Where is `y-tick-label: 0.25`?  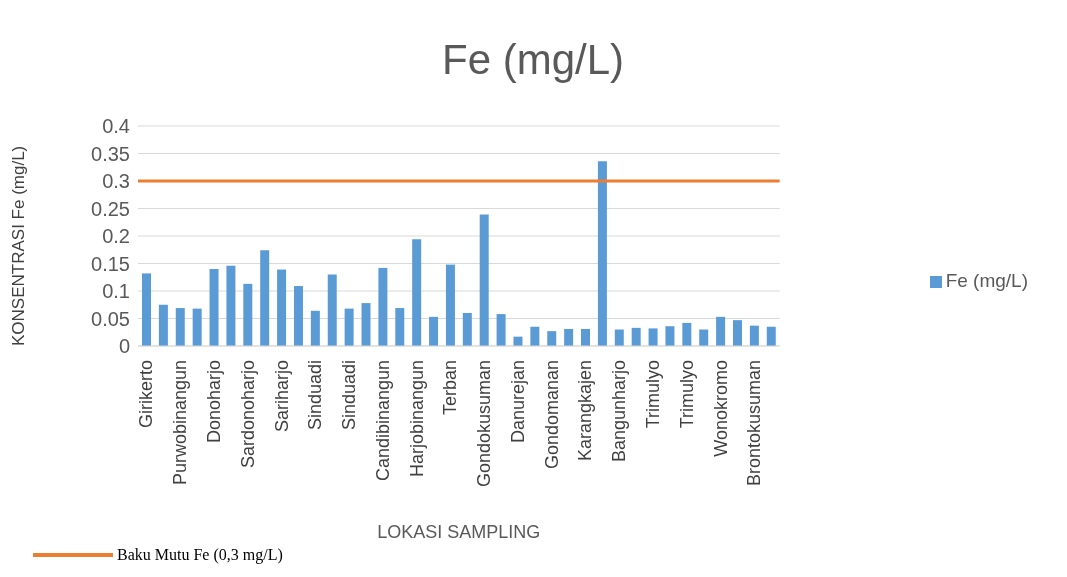 y-tick-label: 0.25 is located at coordinates (110, 208).